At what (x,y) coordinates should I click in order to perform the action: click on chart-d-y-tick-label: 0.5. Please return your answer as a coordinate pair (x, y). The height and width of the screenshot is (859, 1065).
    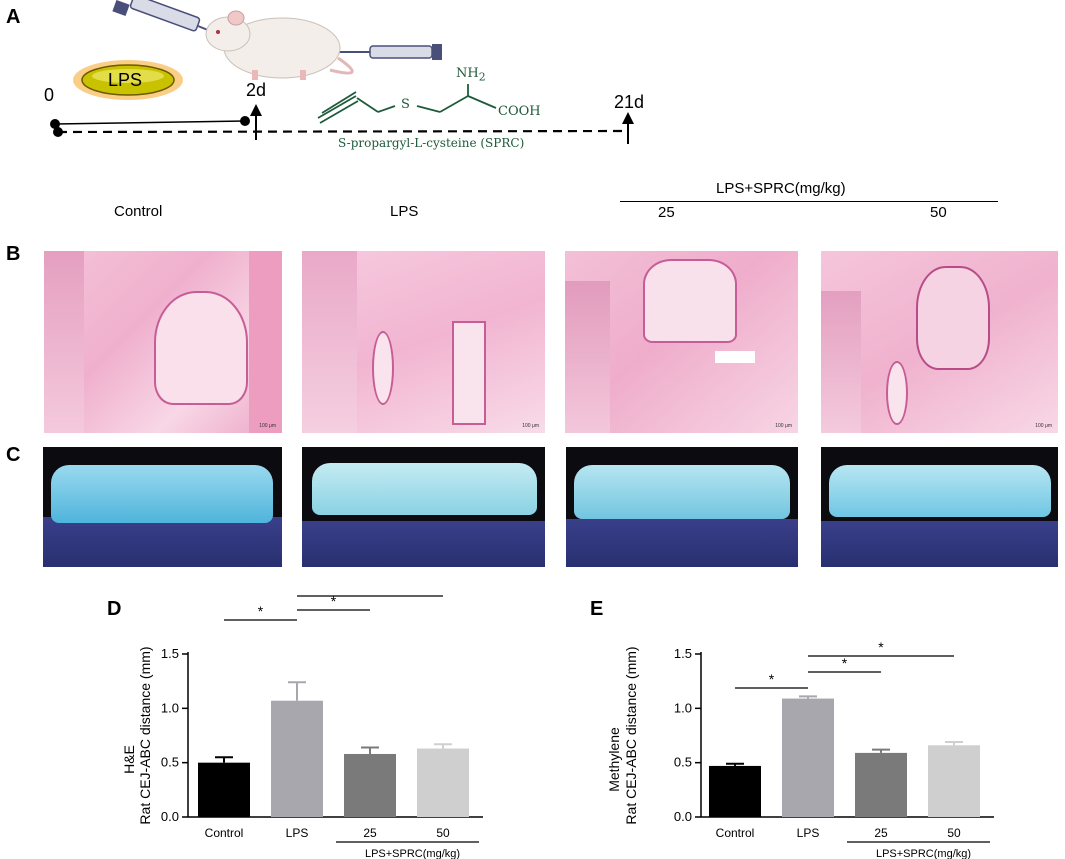
    Looking at the image, I should click on (170, 762).